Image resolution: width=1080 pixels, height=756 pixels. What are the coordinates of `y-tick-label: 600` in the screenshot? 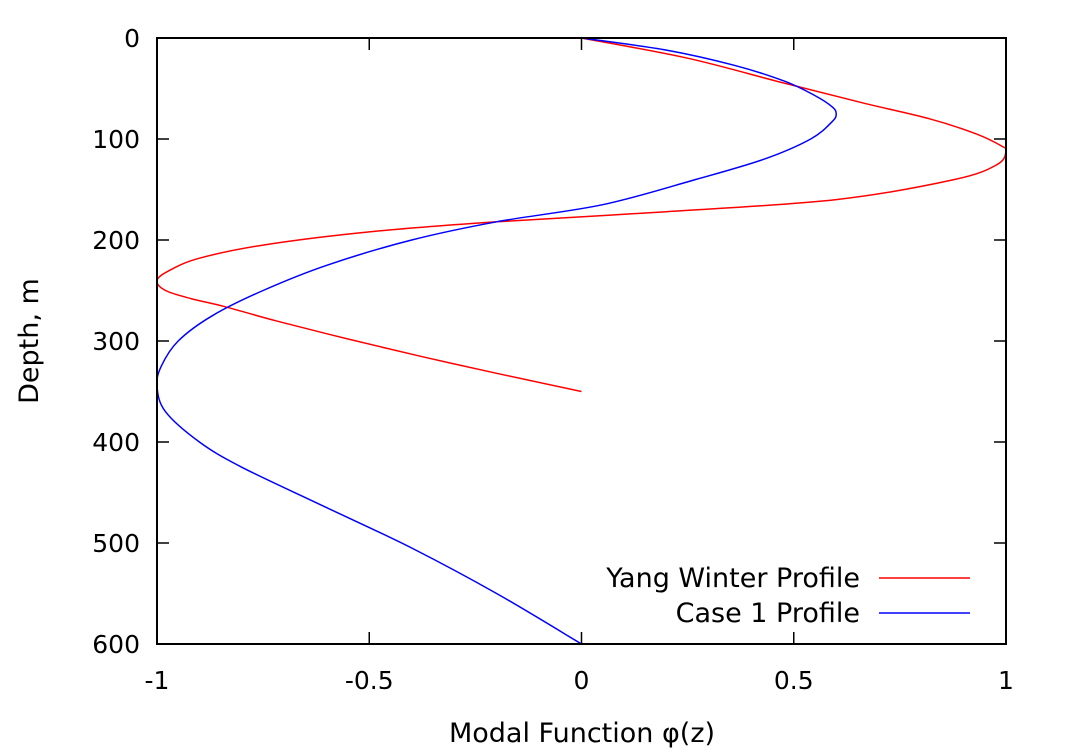 It's located at (116, 644).